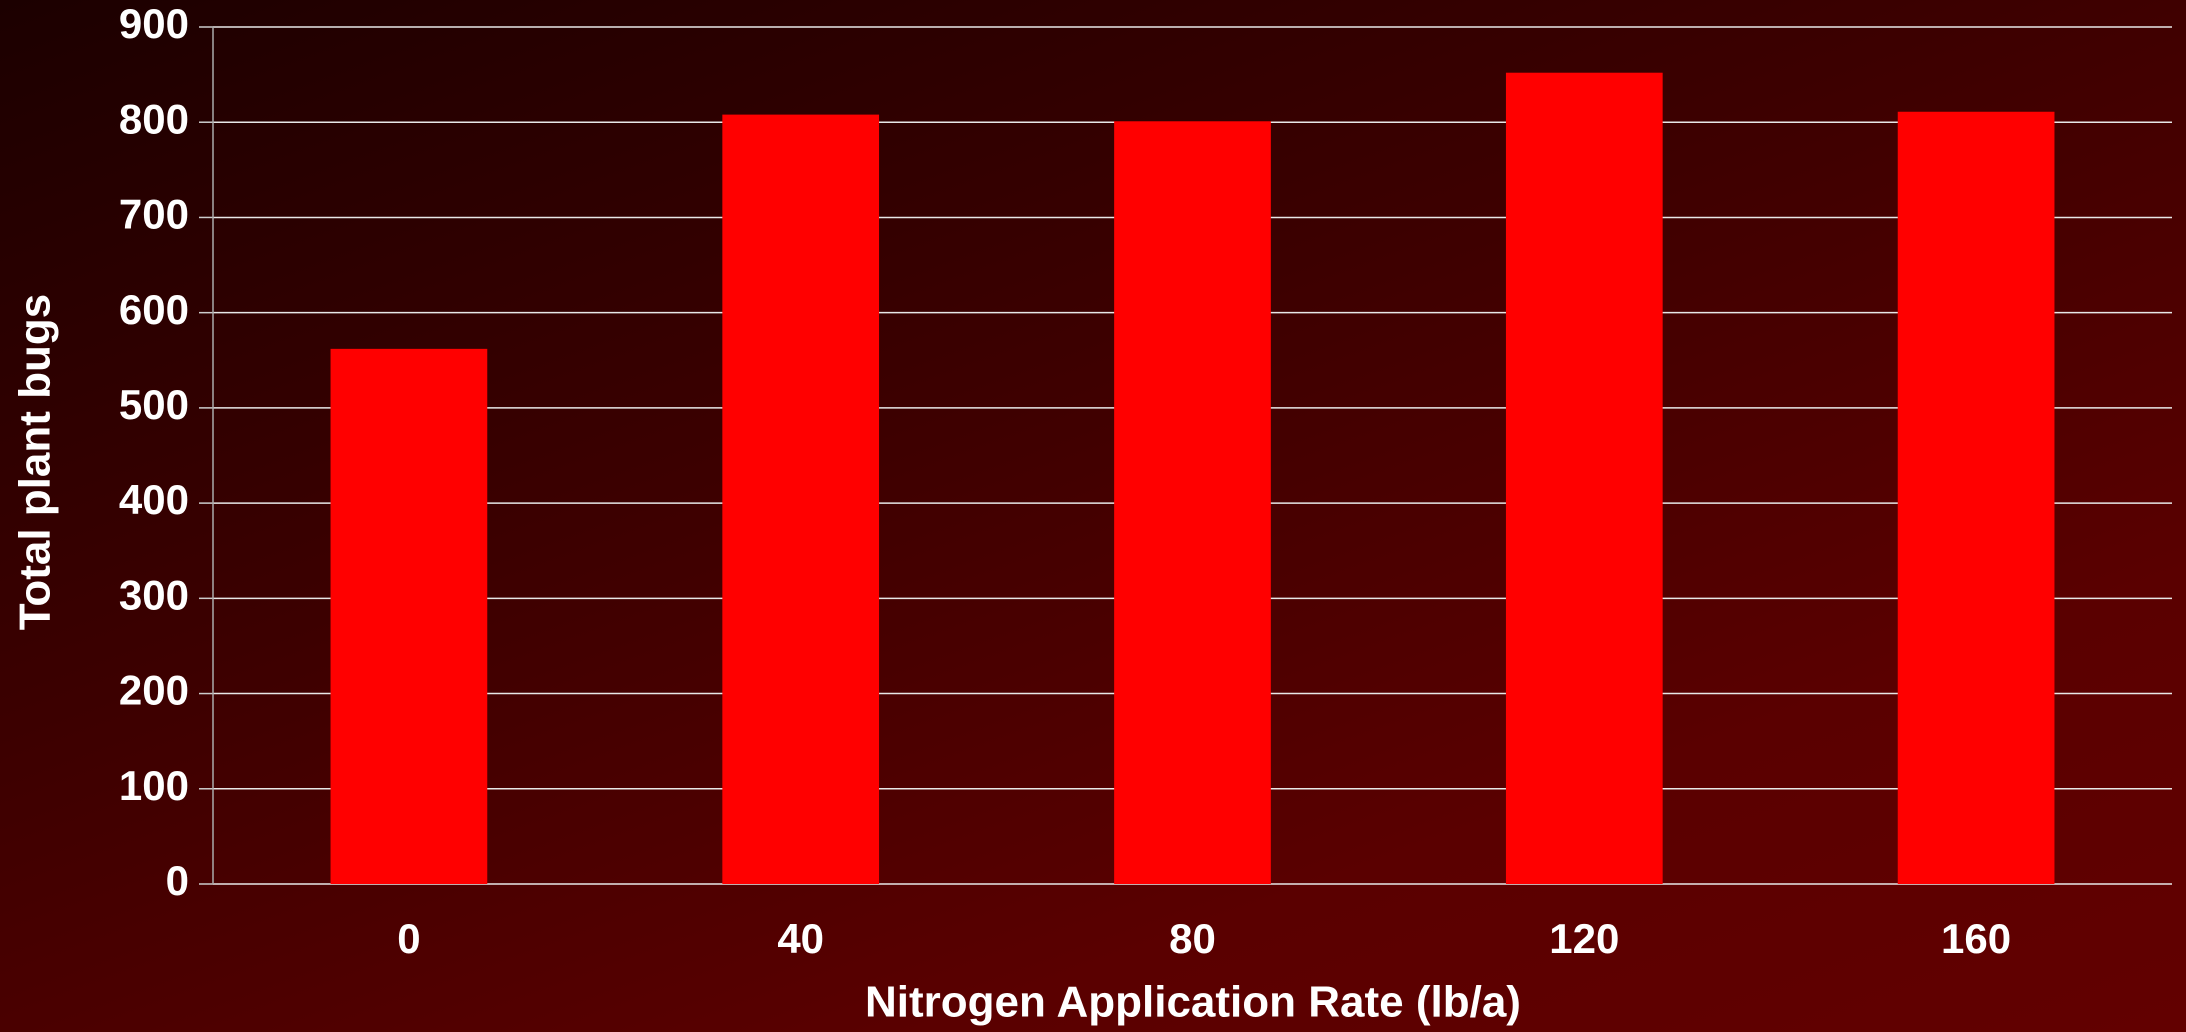 The height and width of the screenshot is (1032, 2186). I want to click on x-axis-title: Nitrogen Application Rate (lb/a), so click(1193, 1002).